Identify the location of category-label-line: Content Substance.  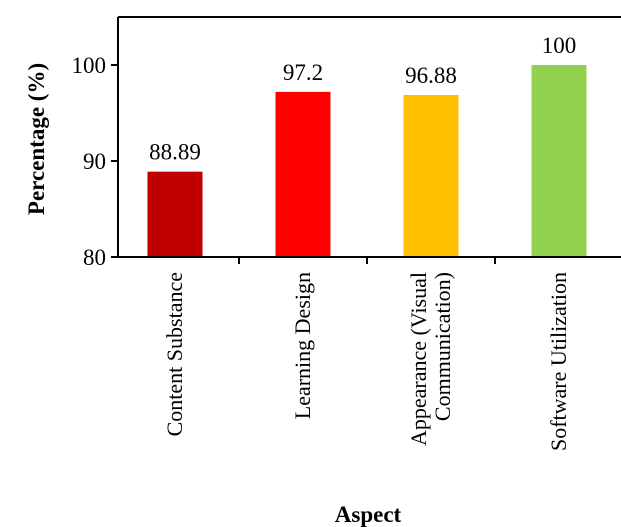
(174, 354).